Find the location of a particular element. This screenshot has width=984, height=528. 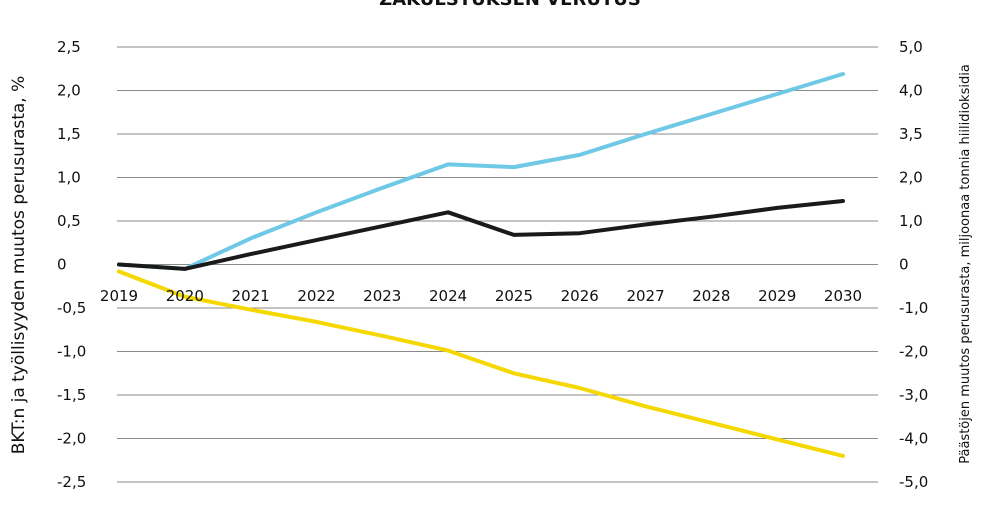

y-tick-label: 0,5 is located at coordinates (69, 221).